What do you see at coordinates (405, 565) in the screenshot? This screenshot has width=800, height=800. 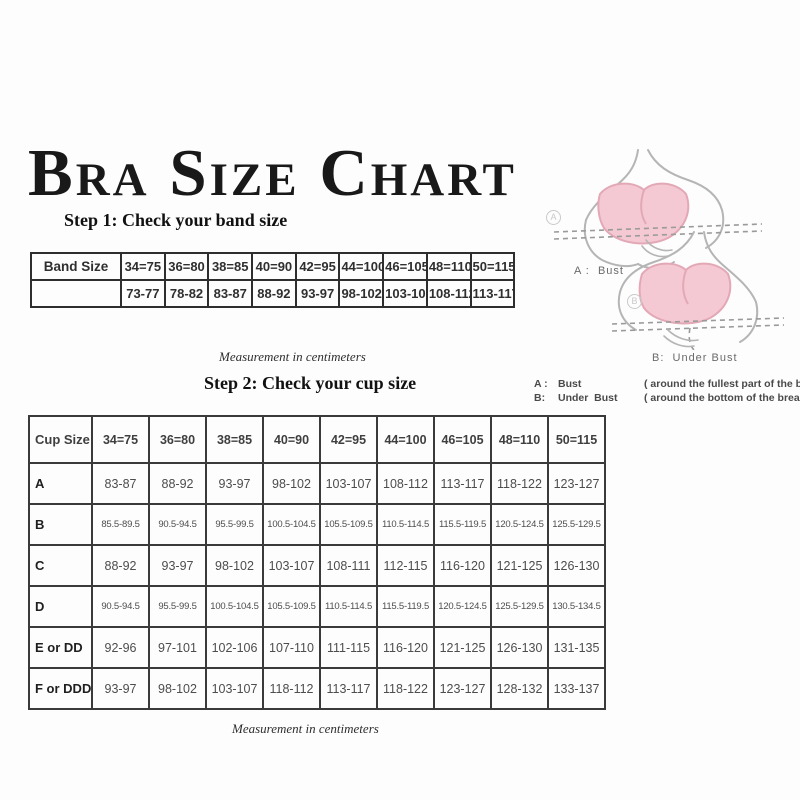 I see `cup-value: 112-115` at bounding box center [405, 565].